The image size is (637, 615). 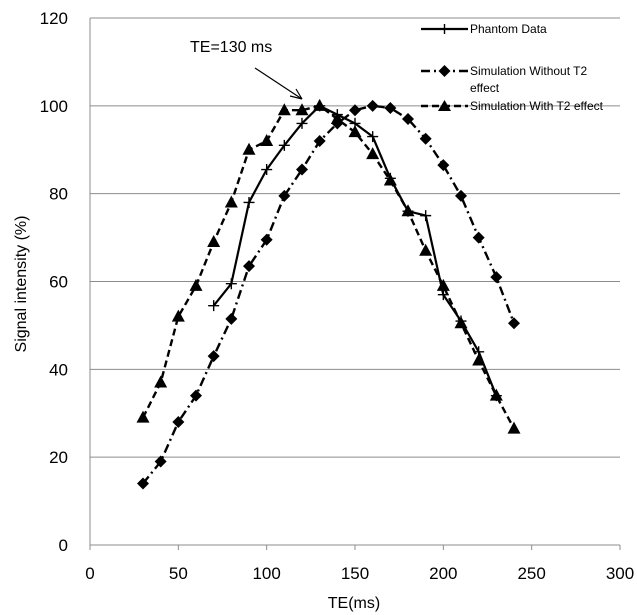 What do you see at coordinates (58, 457) in the screenshot?
I see `y-tick-label: 20` at bounding box center [58, 457].